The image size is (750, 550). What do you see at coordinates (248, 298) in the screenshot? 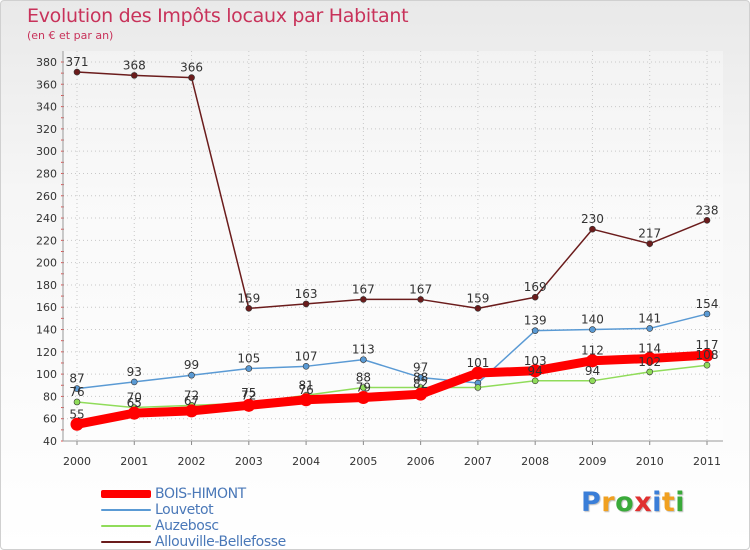
I see `data-label-allouville-bellefosse: 159` at bounding box center [248, 298].